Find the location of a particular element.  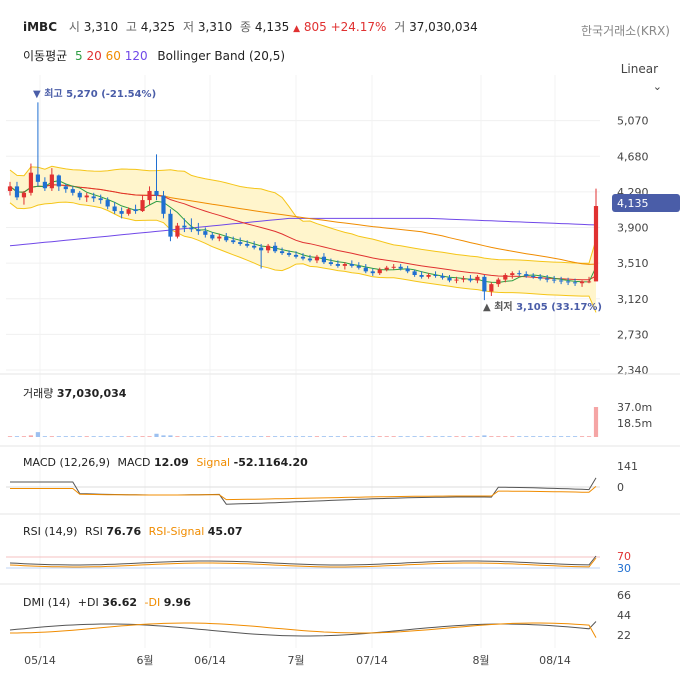

x-tick-label: 06/14 is located at coordinates (210, 660).